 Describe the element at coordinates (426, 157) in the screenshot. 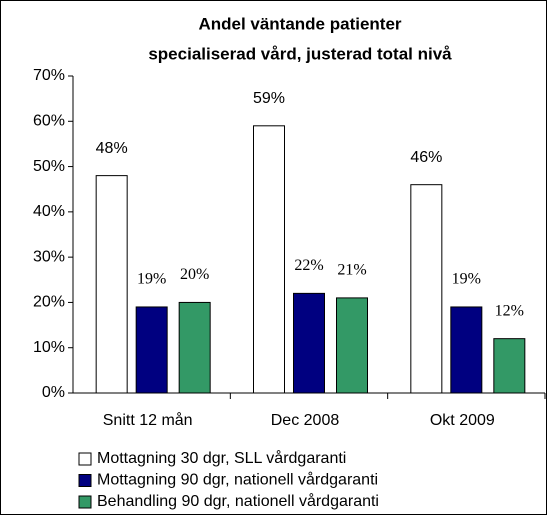

I see `data-label: 46%` at that location.